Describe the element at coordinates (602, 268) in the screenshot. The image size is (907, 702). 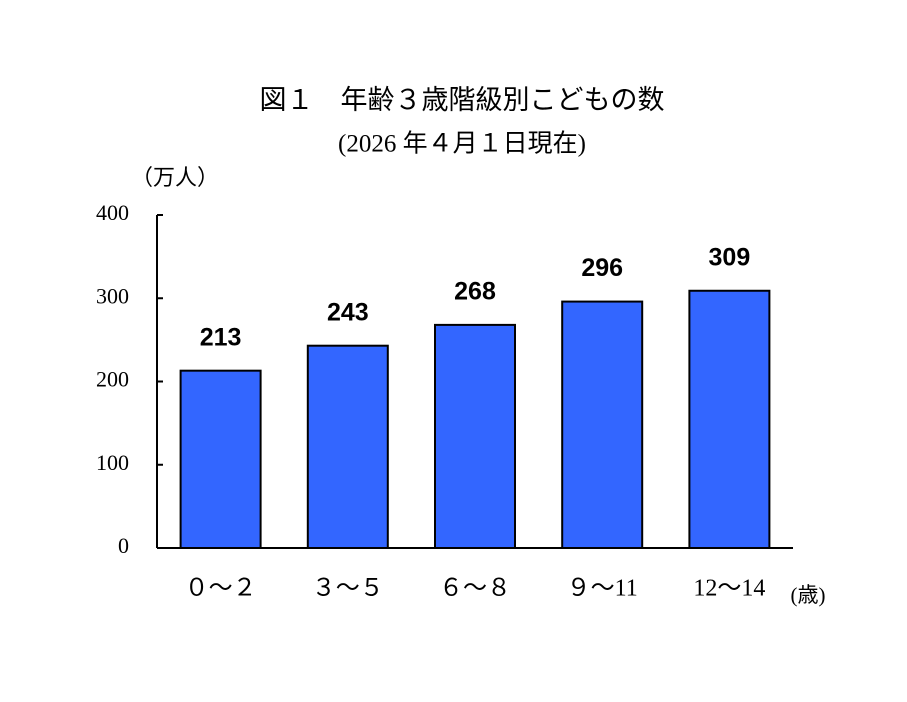
I see `data-label: 296` at that location.